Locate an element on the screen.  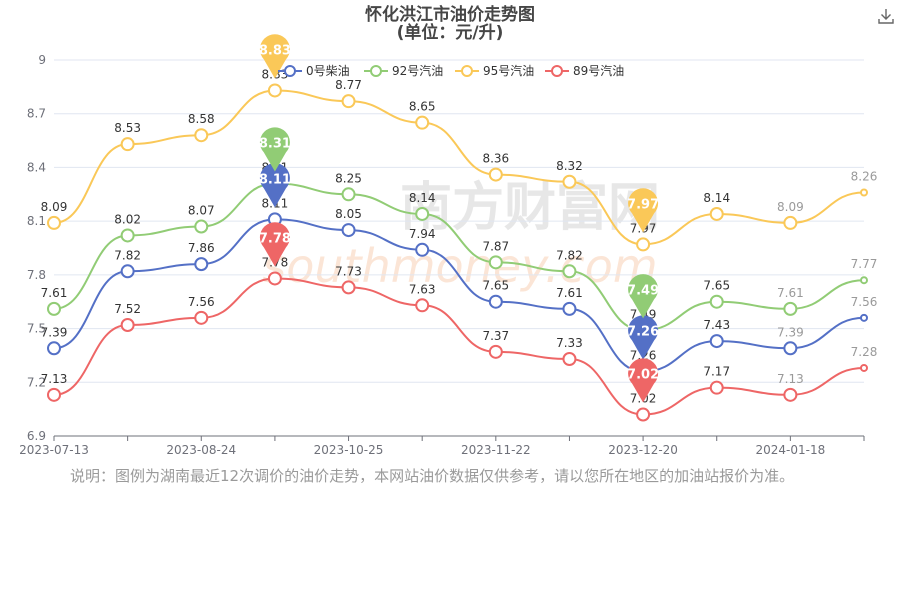
pin-marker: 7.26 is located at coordinates (643, 337).